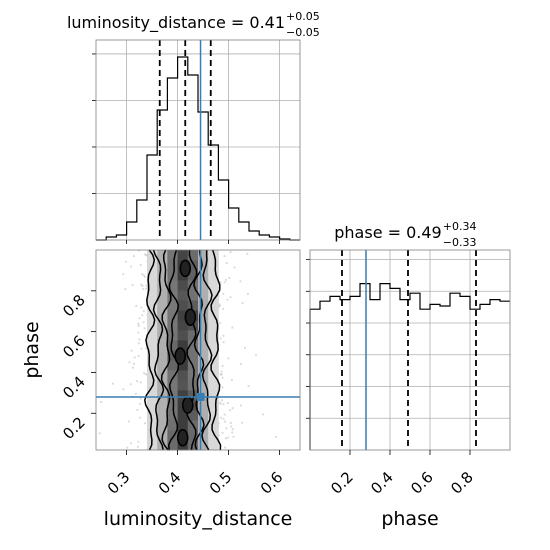  I want to click on phase-marginal-histogram, so click(409, 366).